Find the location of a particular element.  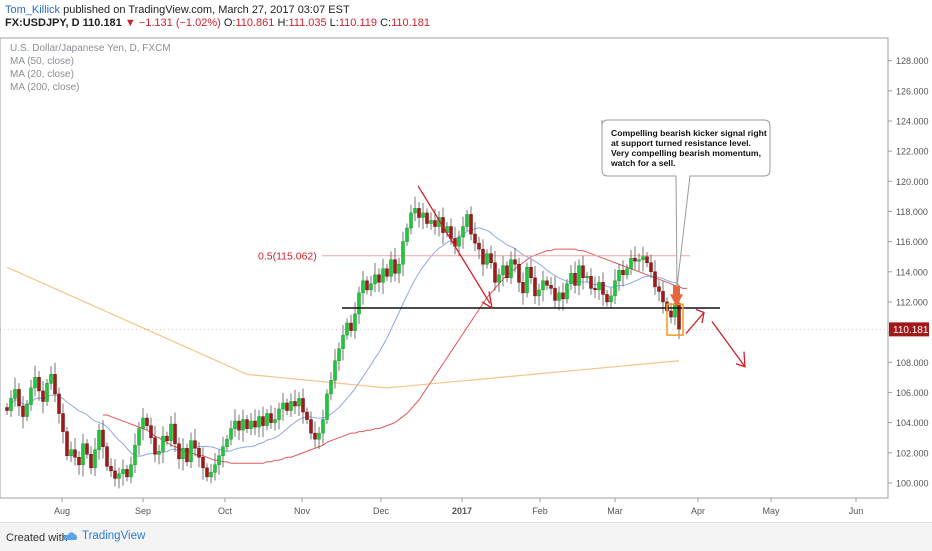

last-price-marker: 110.181 is located at coordinates (909, 329).